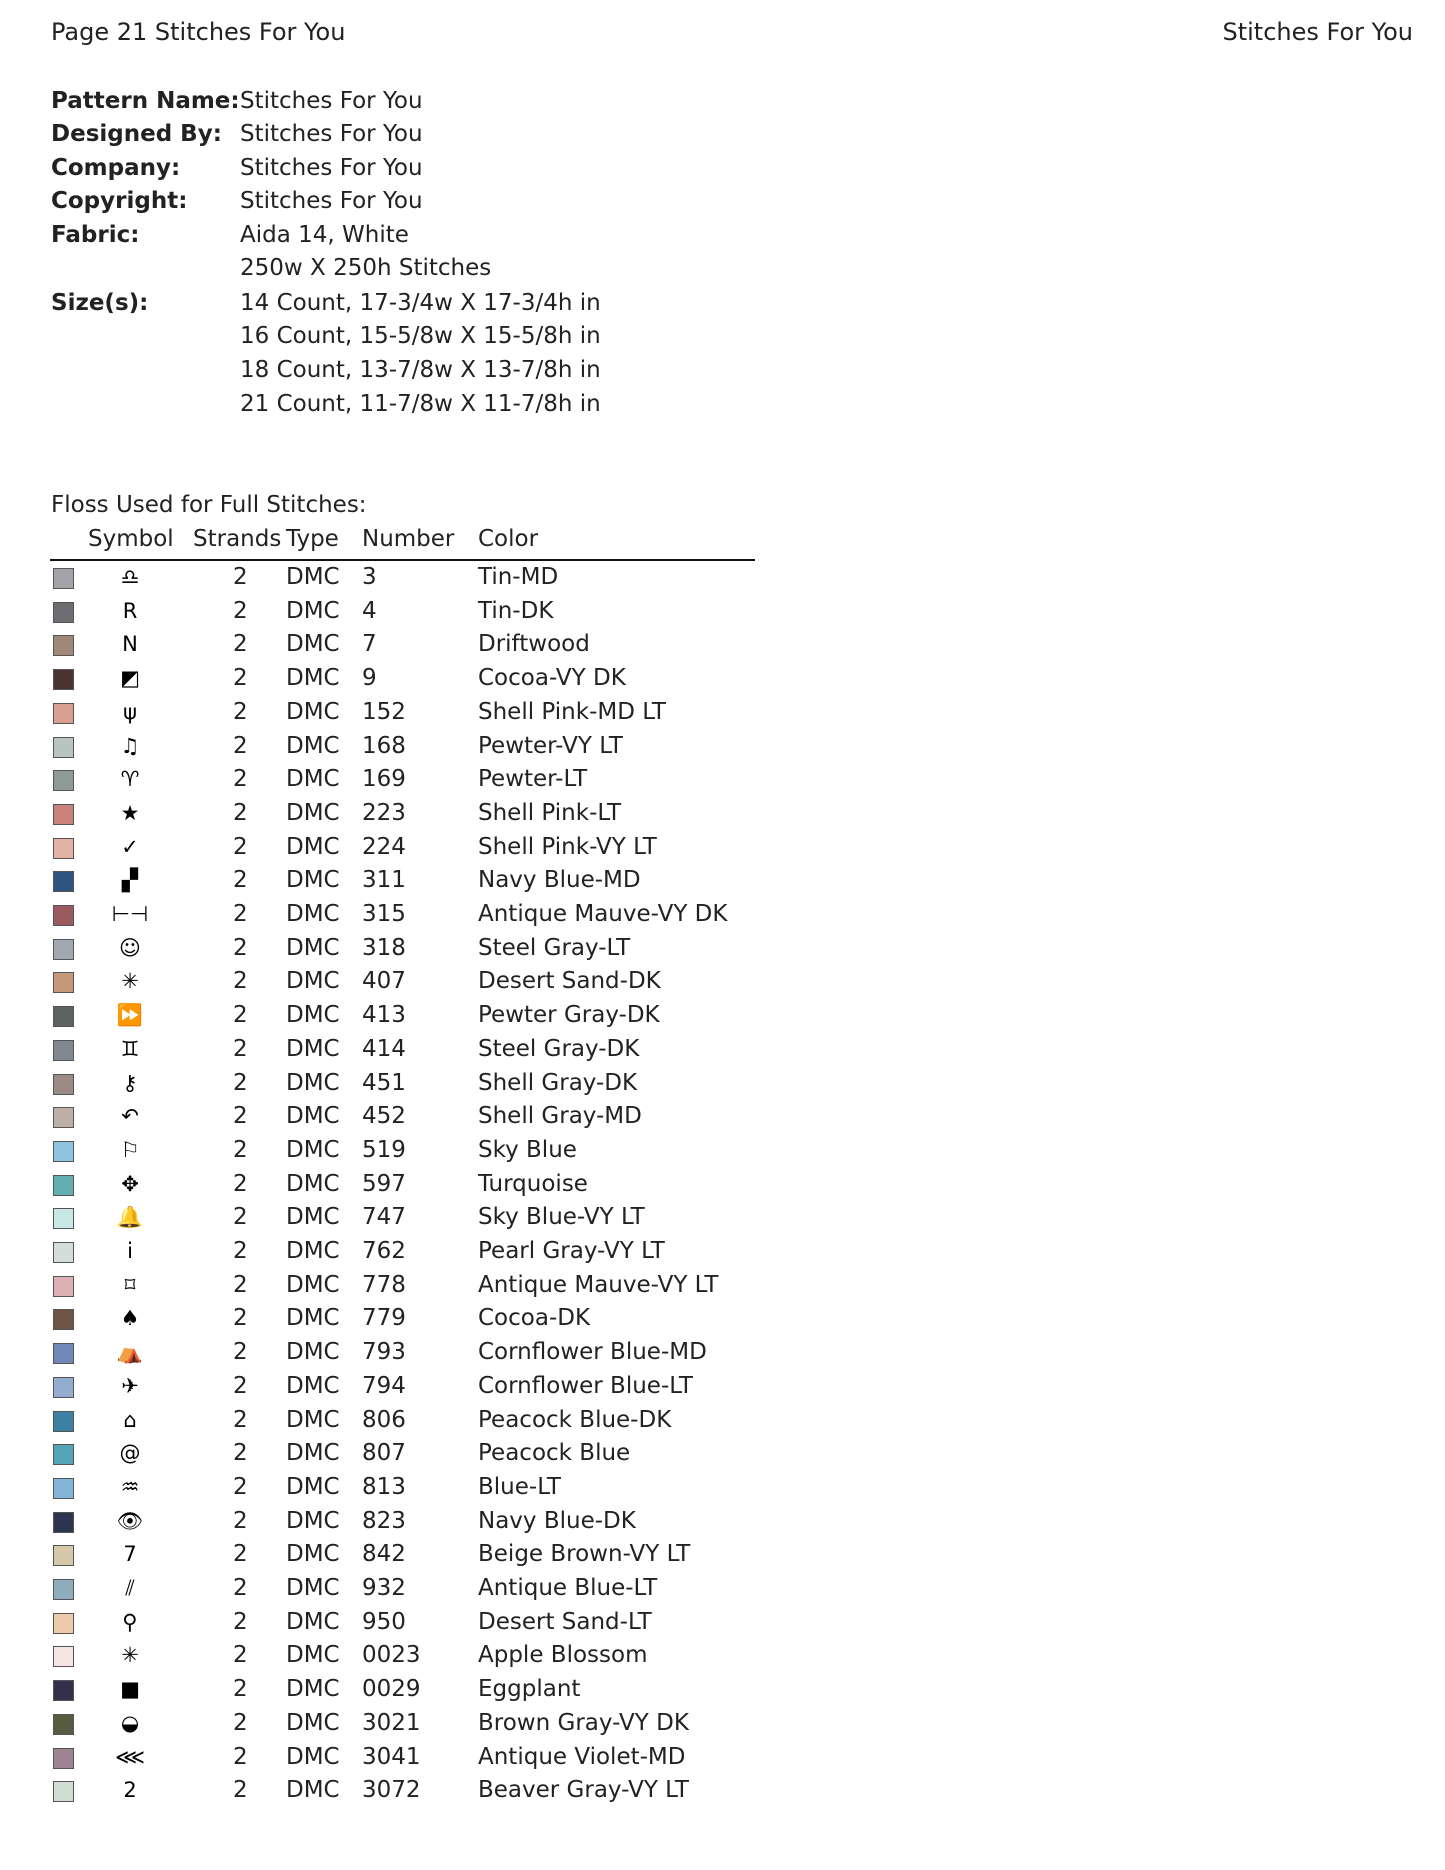 The image size is (1445, 1870). I want to click on table-row: ♒ 2 DMC 813 Blue-LT, so click(380, 1487).